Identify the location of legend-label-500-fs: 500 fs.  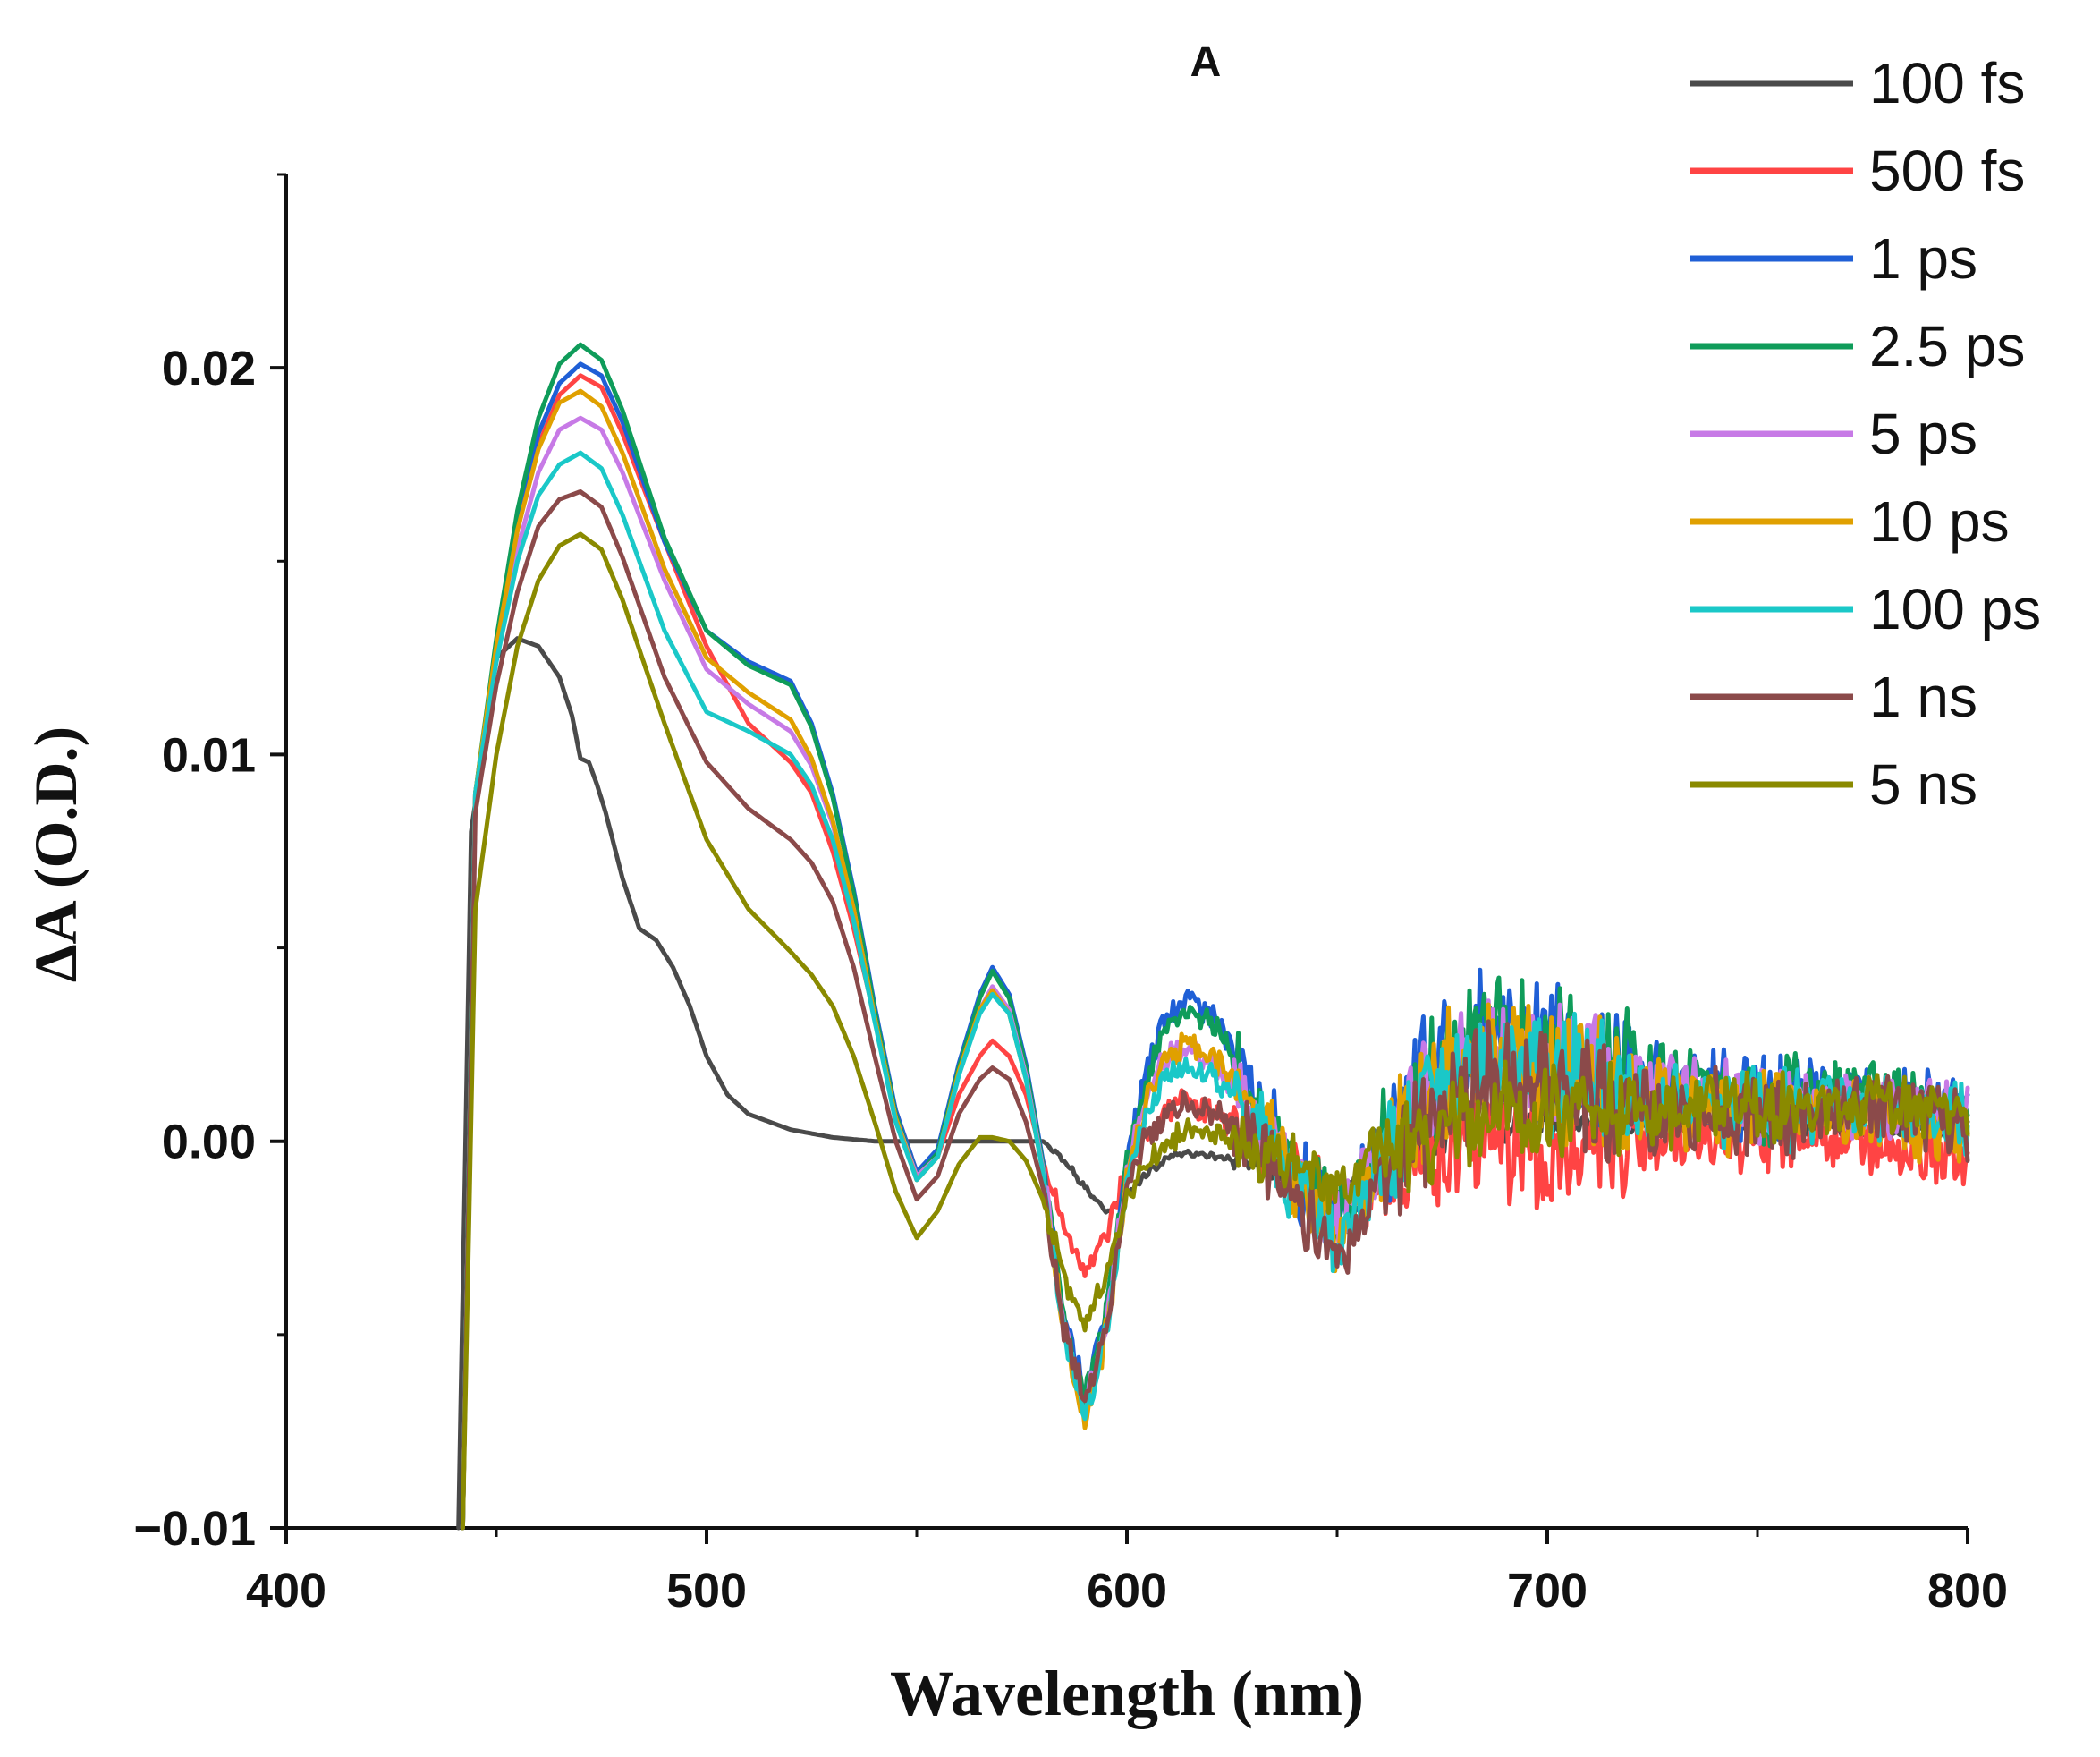
(1947, 171).